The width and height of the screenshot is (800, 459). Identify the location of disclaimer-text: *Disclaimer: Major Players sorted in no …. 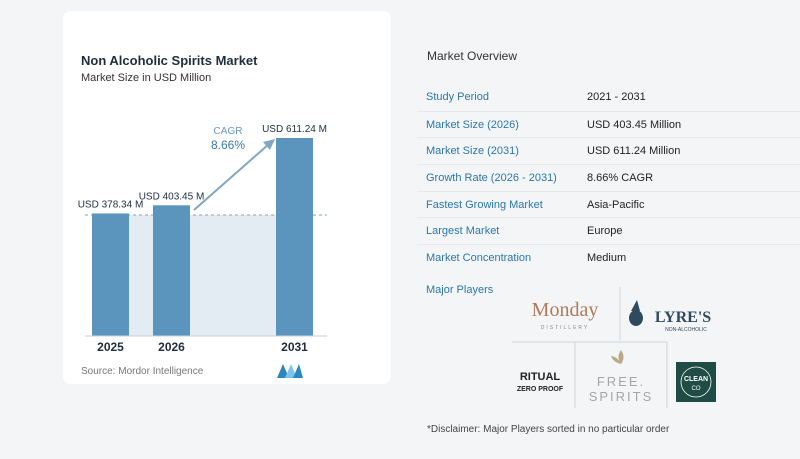
(548, 429).